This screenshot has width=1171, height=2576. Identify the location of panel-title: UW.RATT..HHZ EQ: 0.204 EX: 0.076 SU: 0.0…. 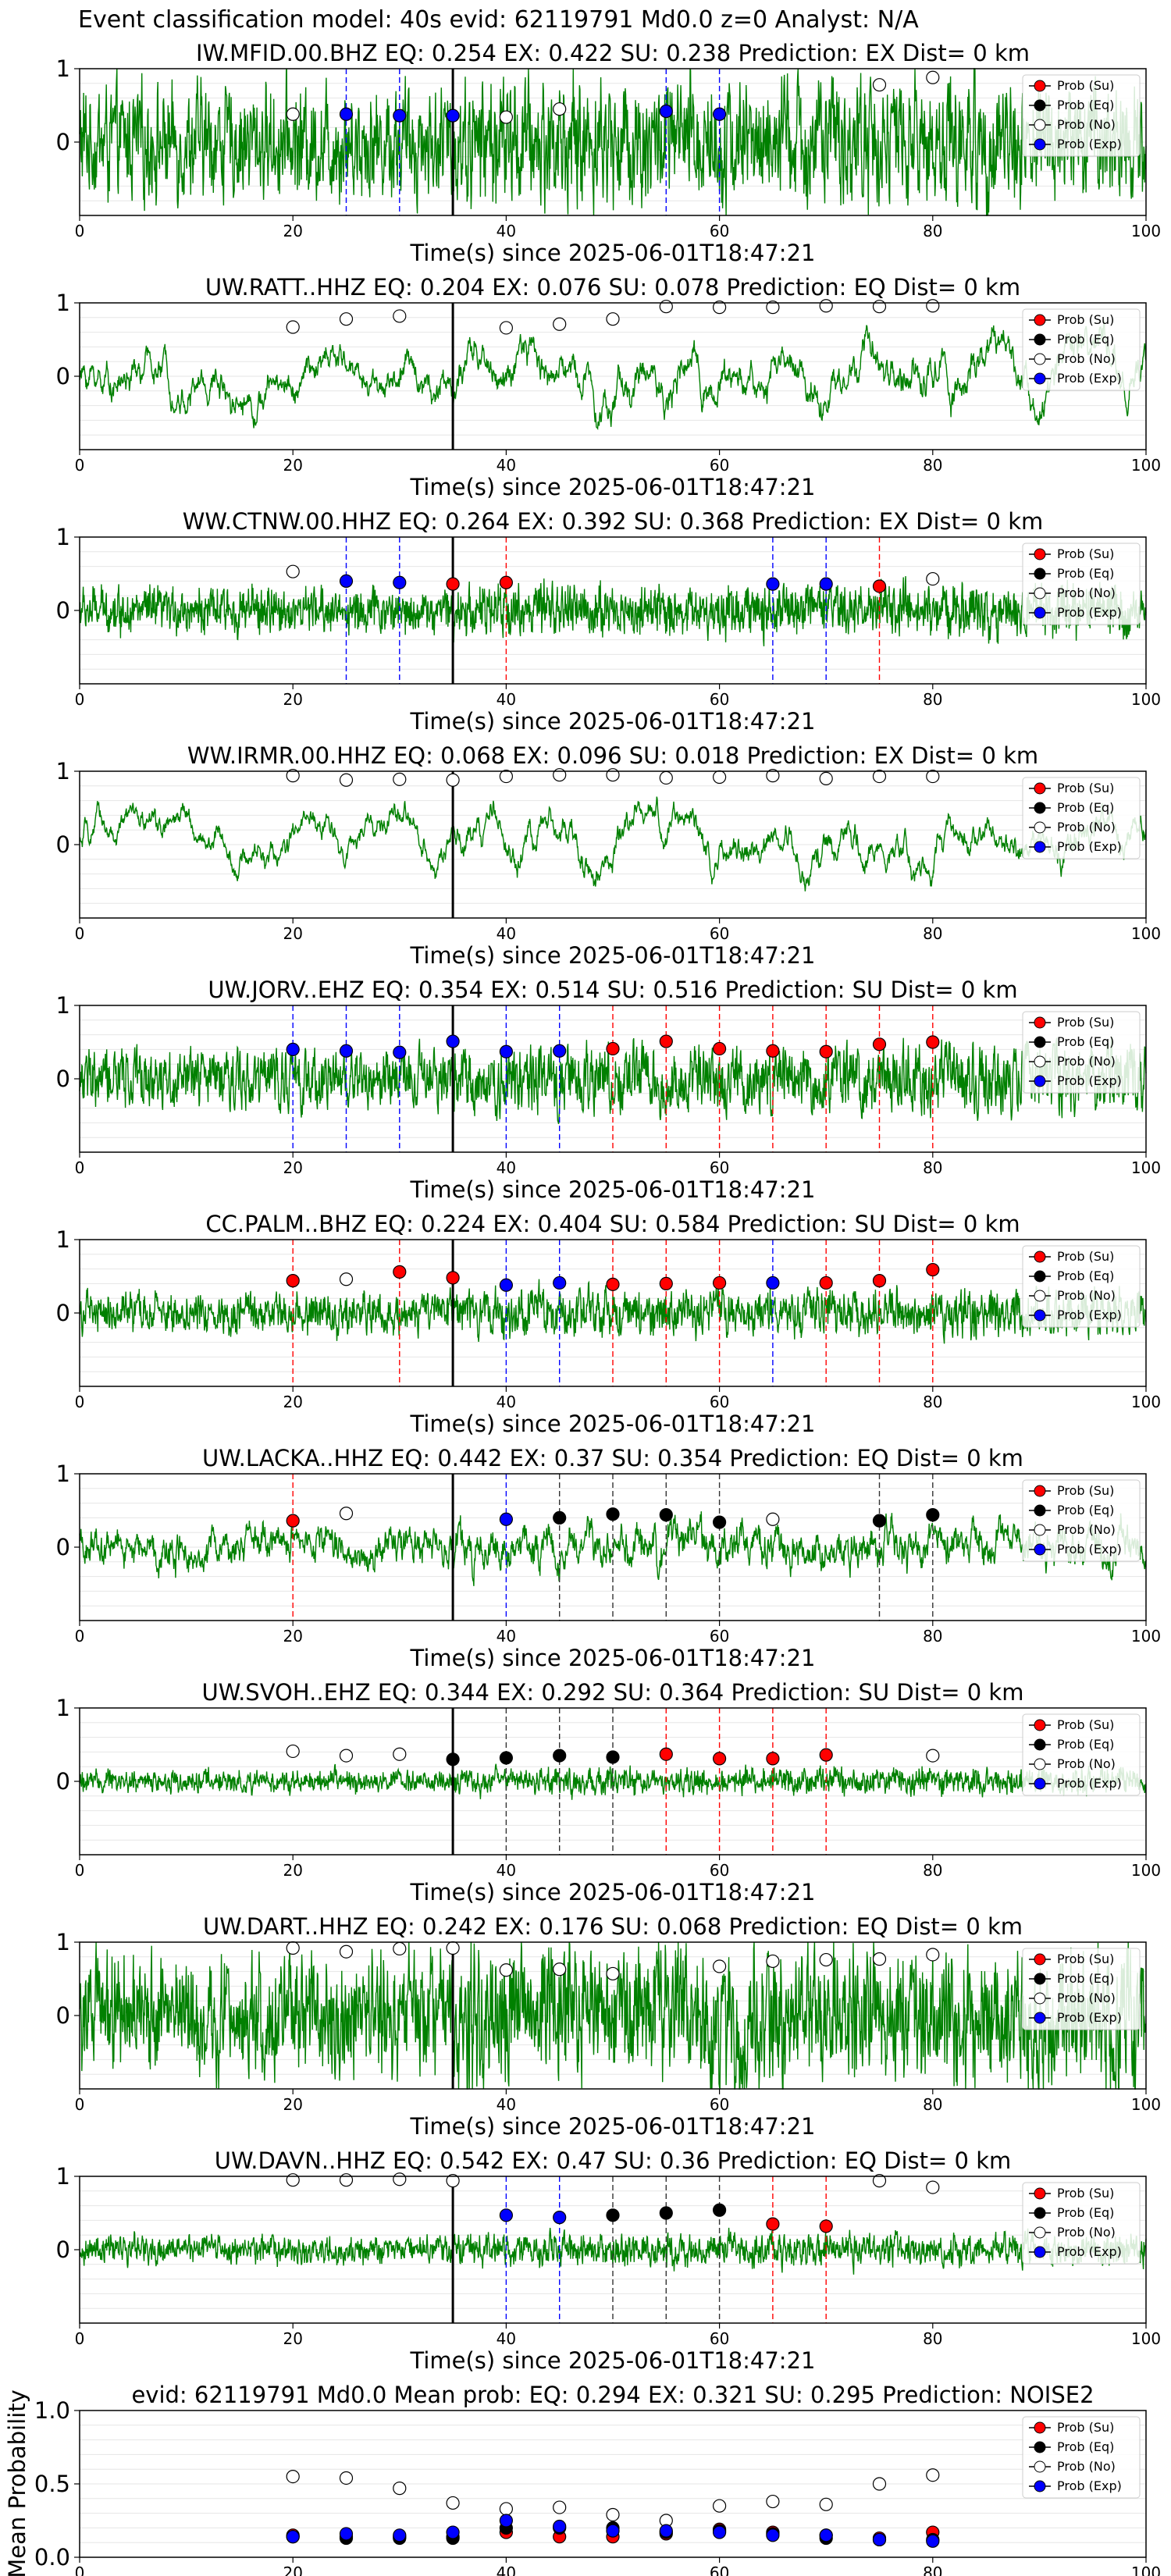
(612, 287).